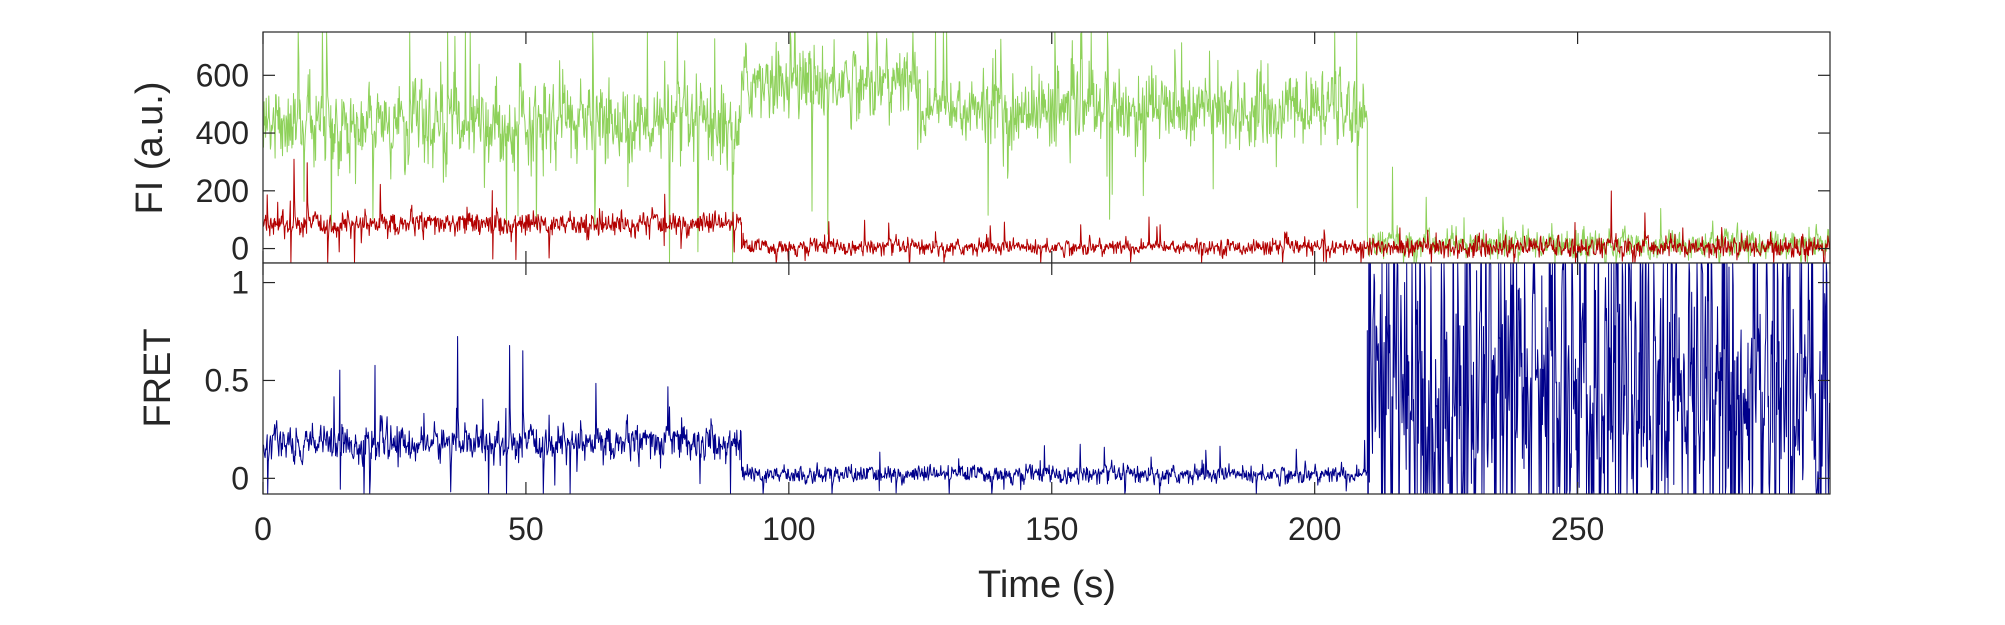  Describe the element at coordinates (222, 191) in the screenshot. I see `fluorescence-y-tick-label: 200` at that location.